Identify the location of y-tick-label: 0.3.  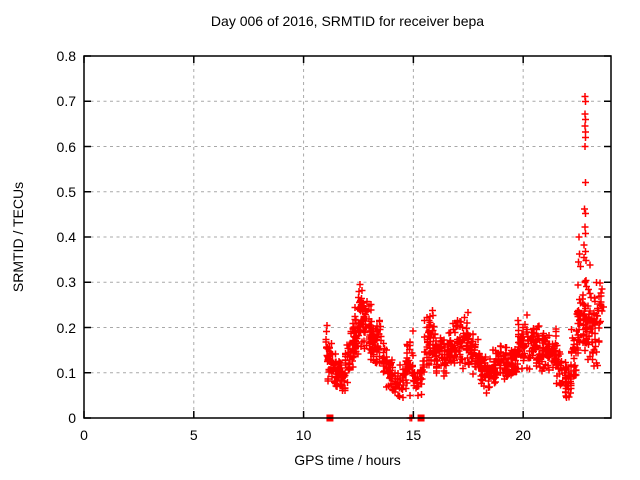
(66, 282).